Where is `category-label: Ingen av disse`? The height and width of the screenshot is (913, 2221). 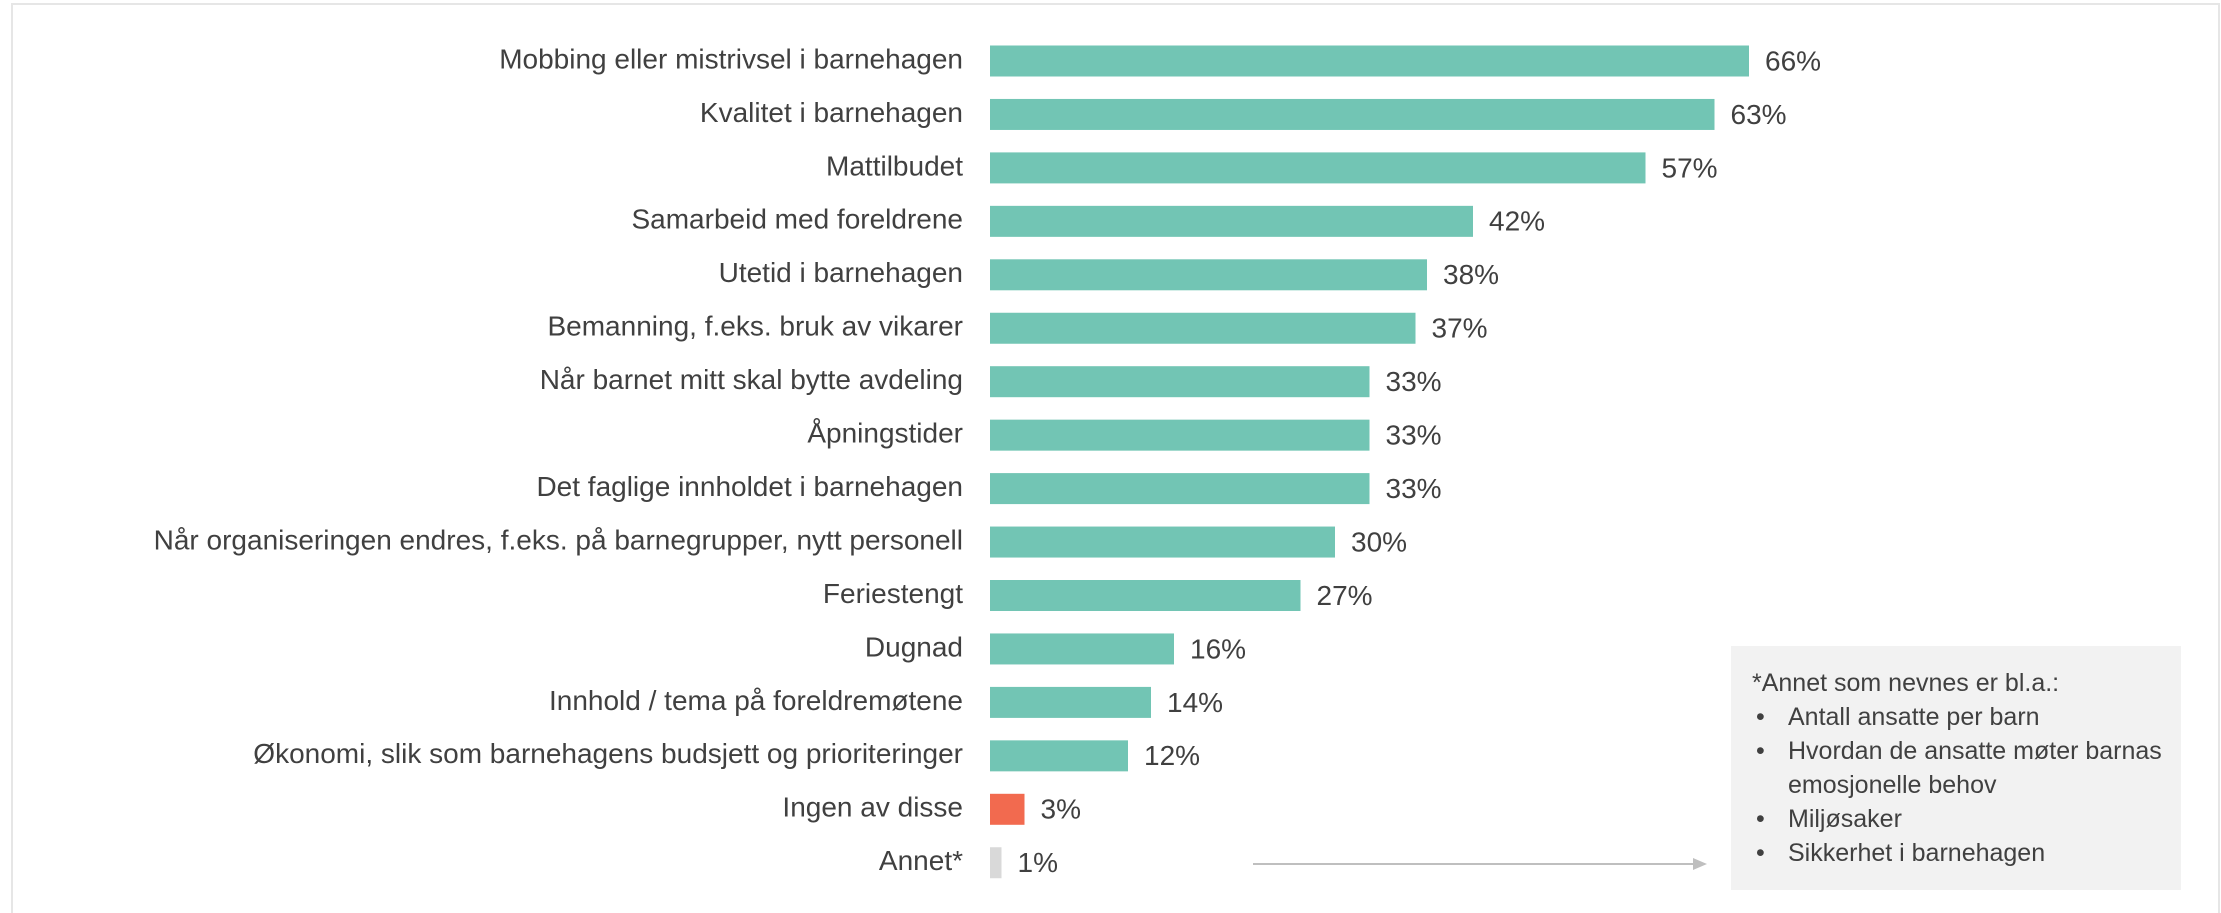 category-label: Ingen av disse is located at coordinates (872, 807).